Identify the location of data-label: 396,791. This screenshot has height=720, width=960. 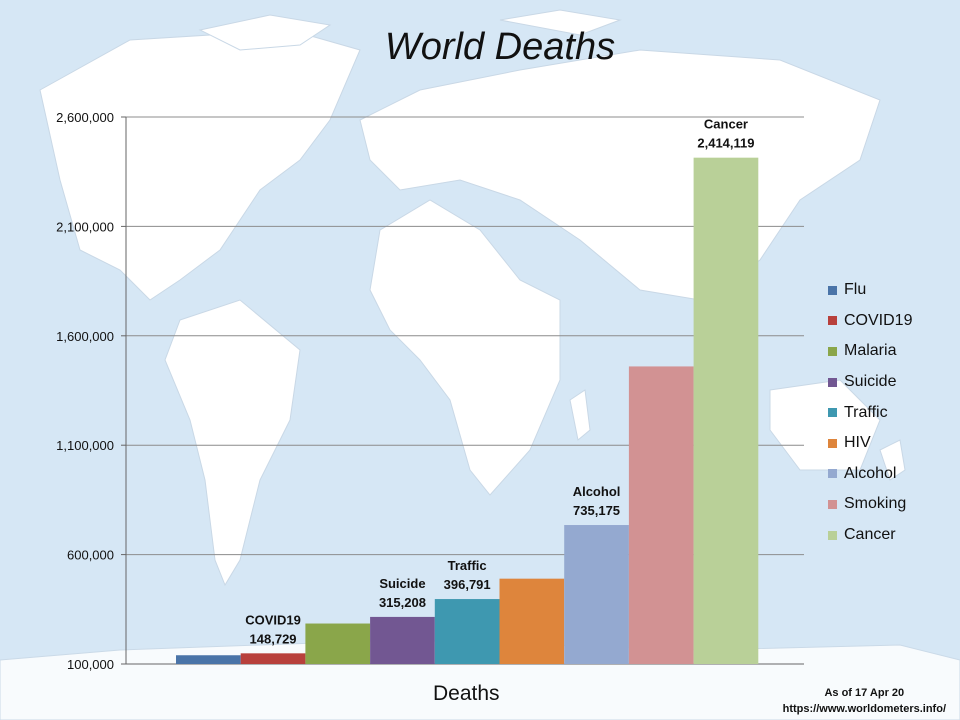
(467, 584).